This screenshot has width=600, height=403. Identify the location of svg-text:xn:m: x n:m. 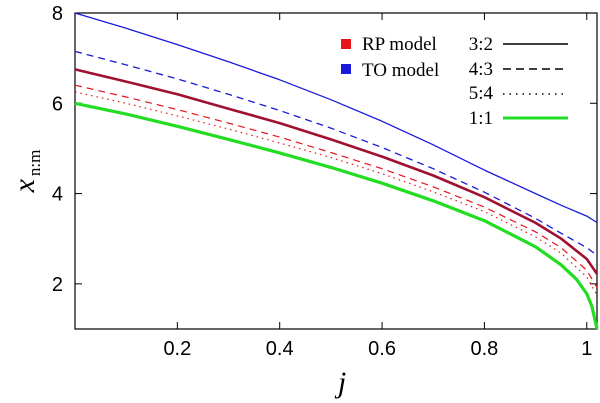
(26, 172).